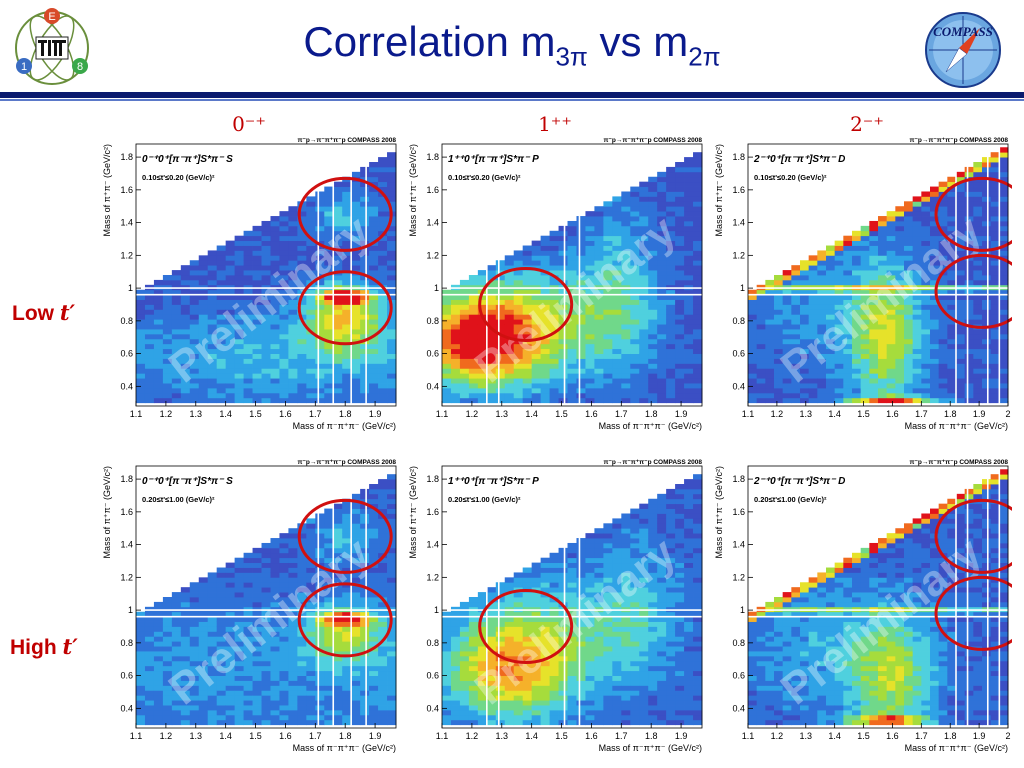  Describe the element at coordinates (738, 255) in the screenshot. I see `y-tick-label: 1.2` at that location.